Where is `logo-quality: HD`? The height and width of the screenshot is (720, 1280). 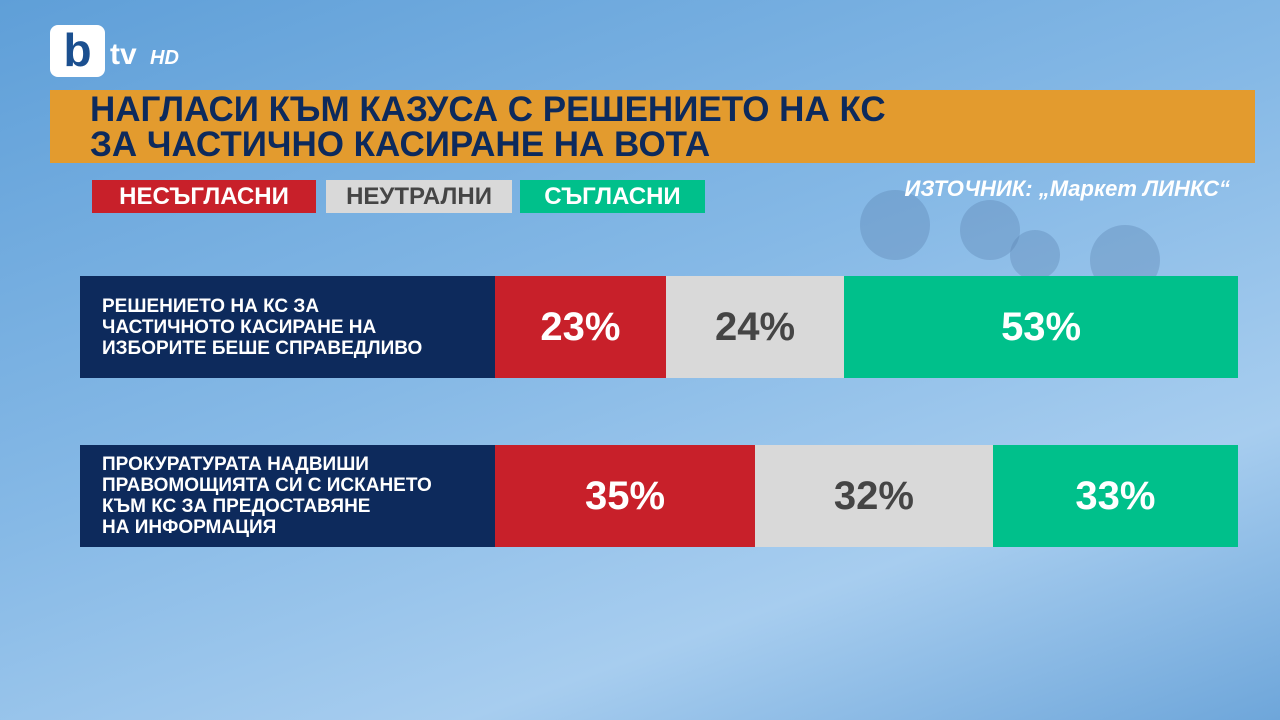 logo-quality: HD is located at coordinates (164, 58).